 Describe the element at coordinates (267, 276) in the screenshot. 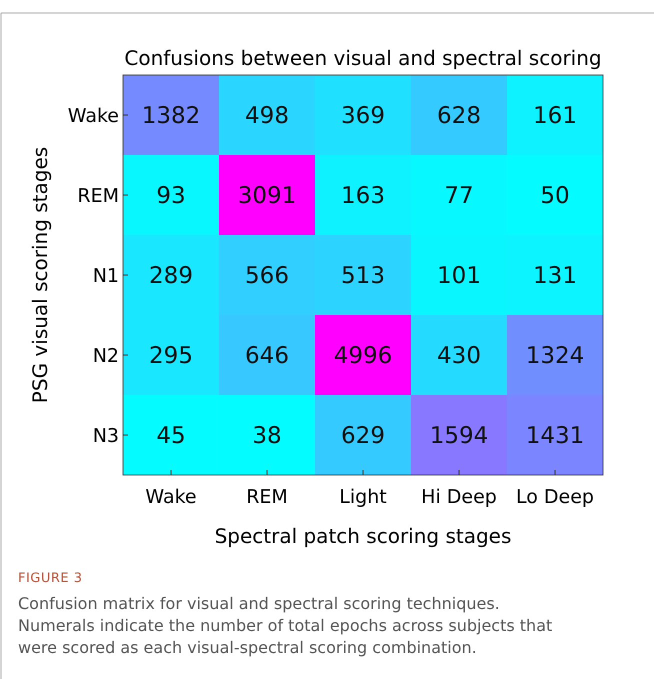

I see `data-label: 566` at that location.